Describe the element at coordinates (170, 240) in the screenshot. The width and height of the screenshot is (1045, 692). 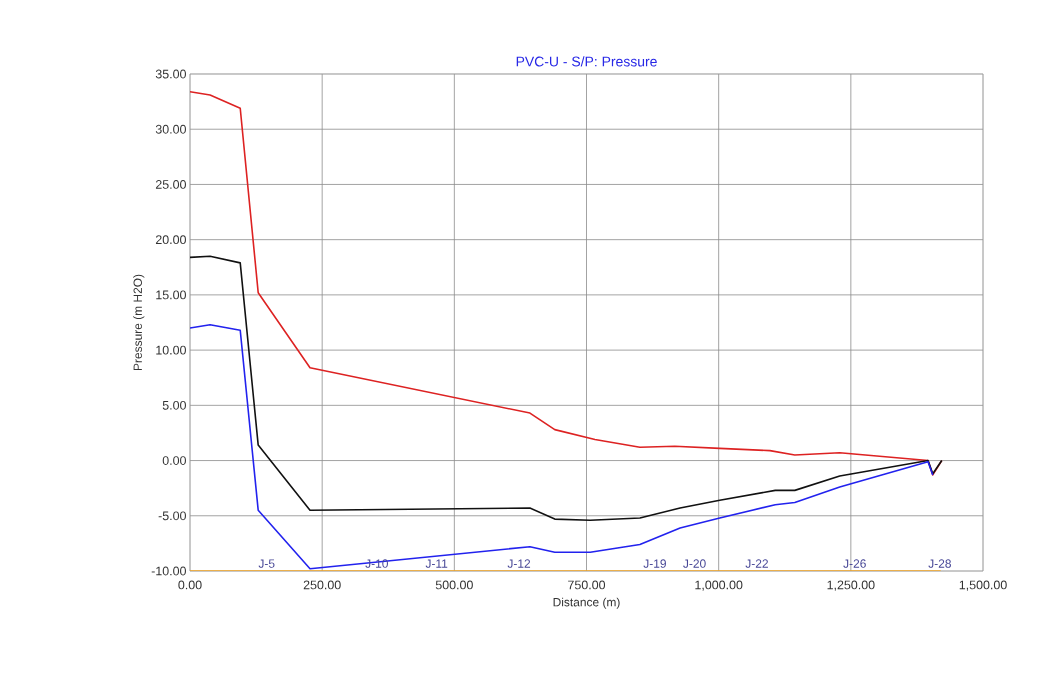
I see `y-tick-label: 20.00` at that location.